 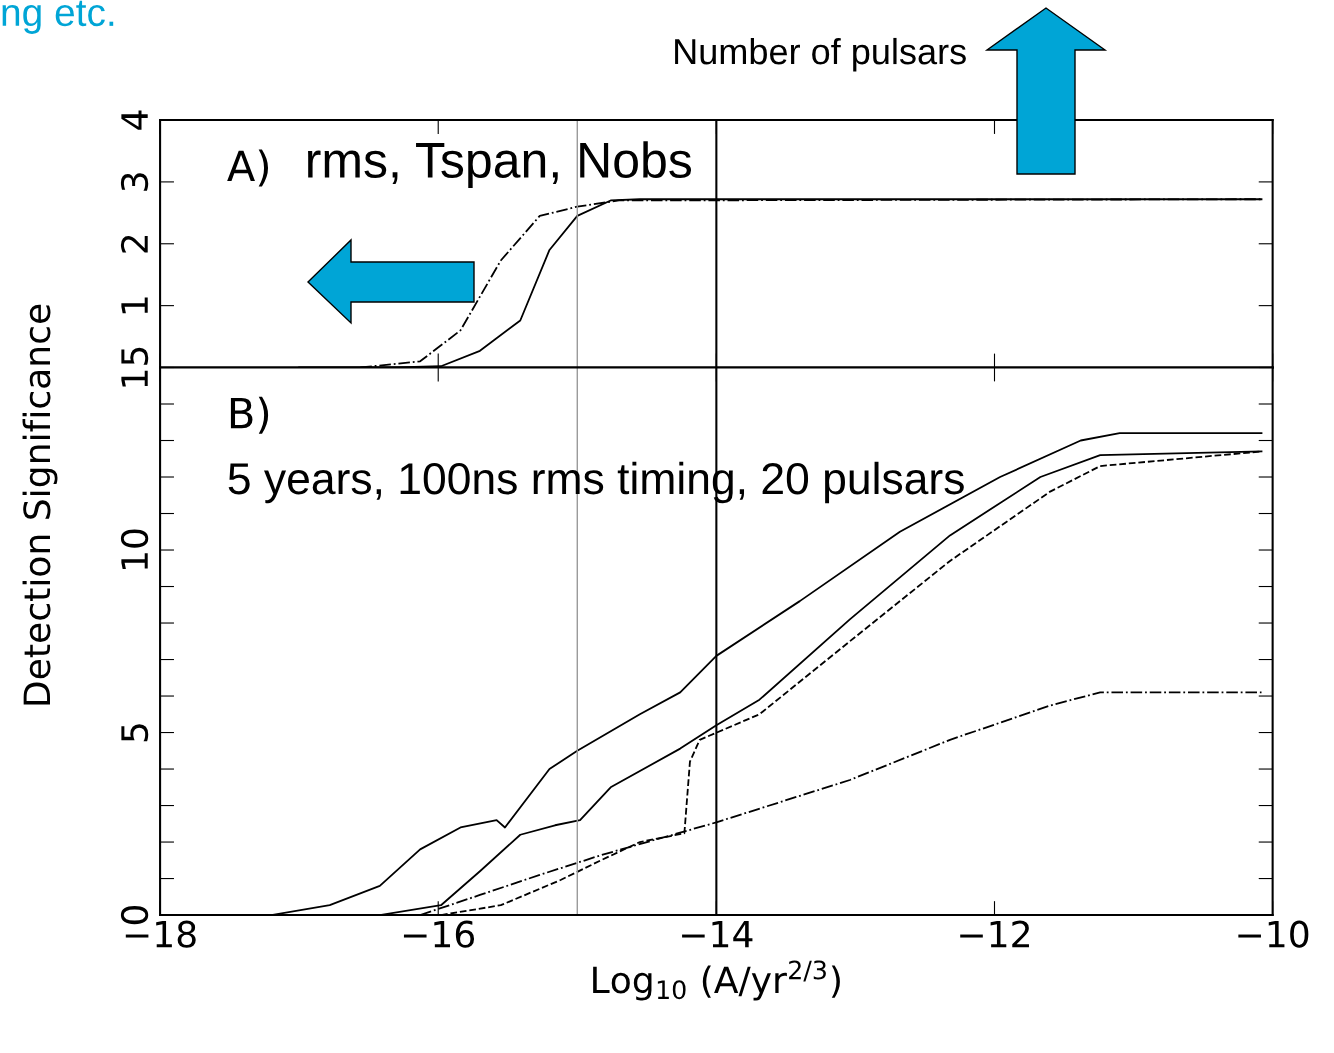 I want to click on y-axis-title: Detection Significance, so click(x=40, y=504).